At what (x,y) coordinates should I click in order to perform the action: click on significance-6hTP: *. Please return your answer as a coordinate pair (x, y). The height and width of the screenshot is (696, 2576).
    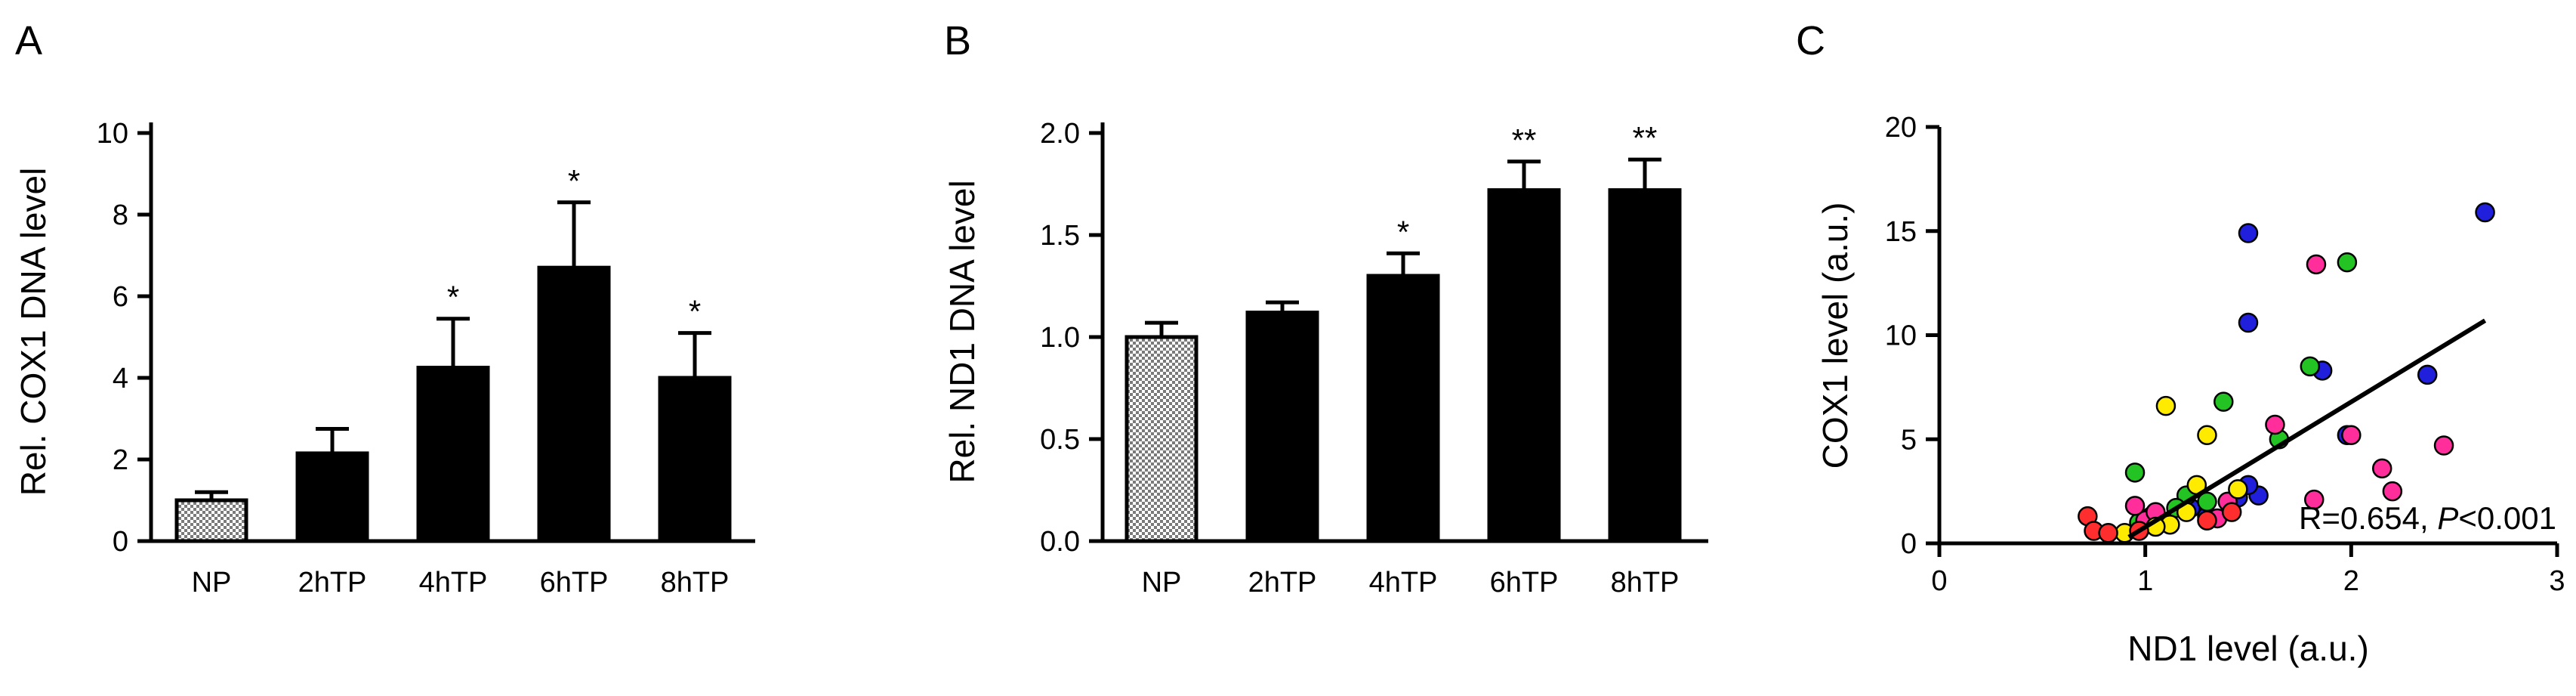
    Looking at the image, I should click on (574, 181).